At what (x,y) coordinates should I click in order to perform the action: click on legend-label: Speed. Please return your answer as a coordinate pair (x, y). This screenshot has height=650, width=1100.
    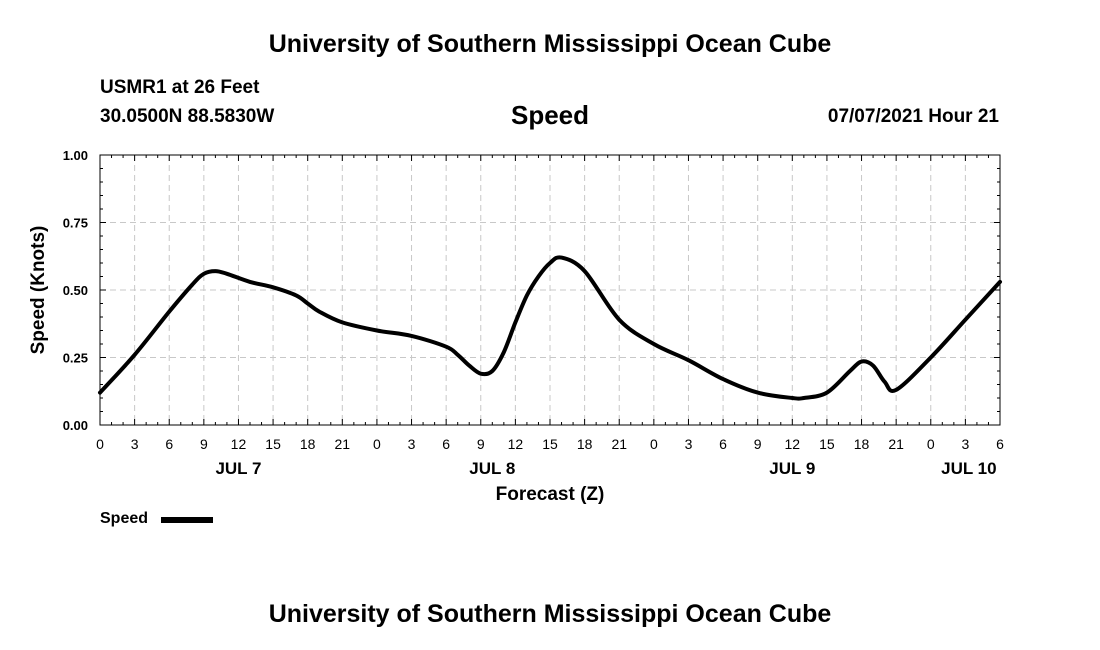
    Looking at the image, I should click on (124, 518).